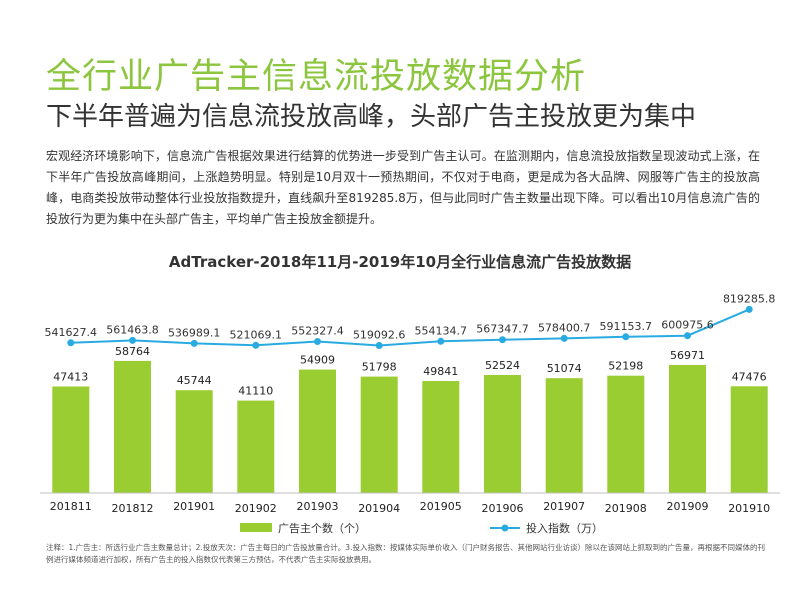 This screenshot has height=600, width=800. Describe the element at coordinates (625, 366) in the screenshot. I see `bar-value-label: 52198` at that location.